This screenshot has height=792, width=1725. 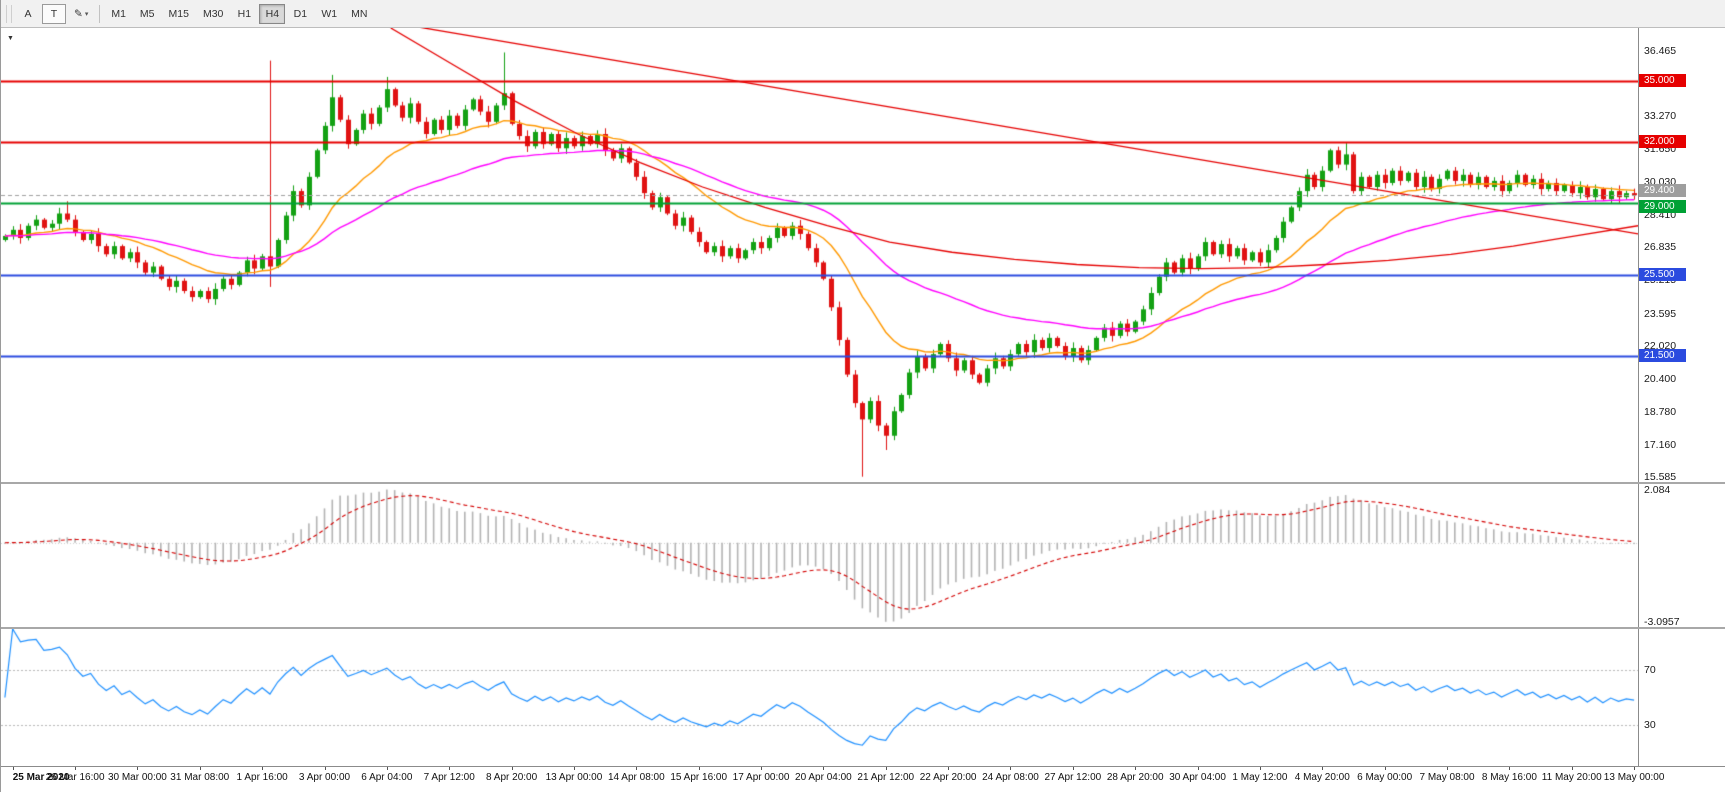 I want to click on timeframe-w1-button: W1, so click(x=329, y=14).